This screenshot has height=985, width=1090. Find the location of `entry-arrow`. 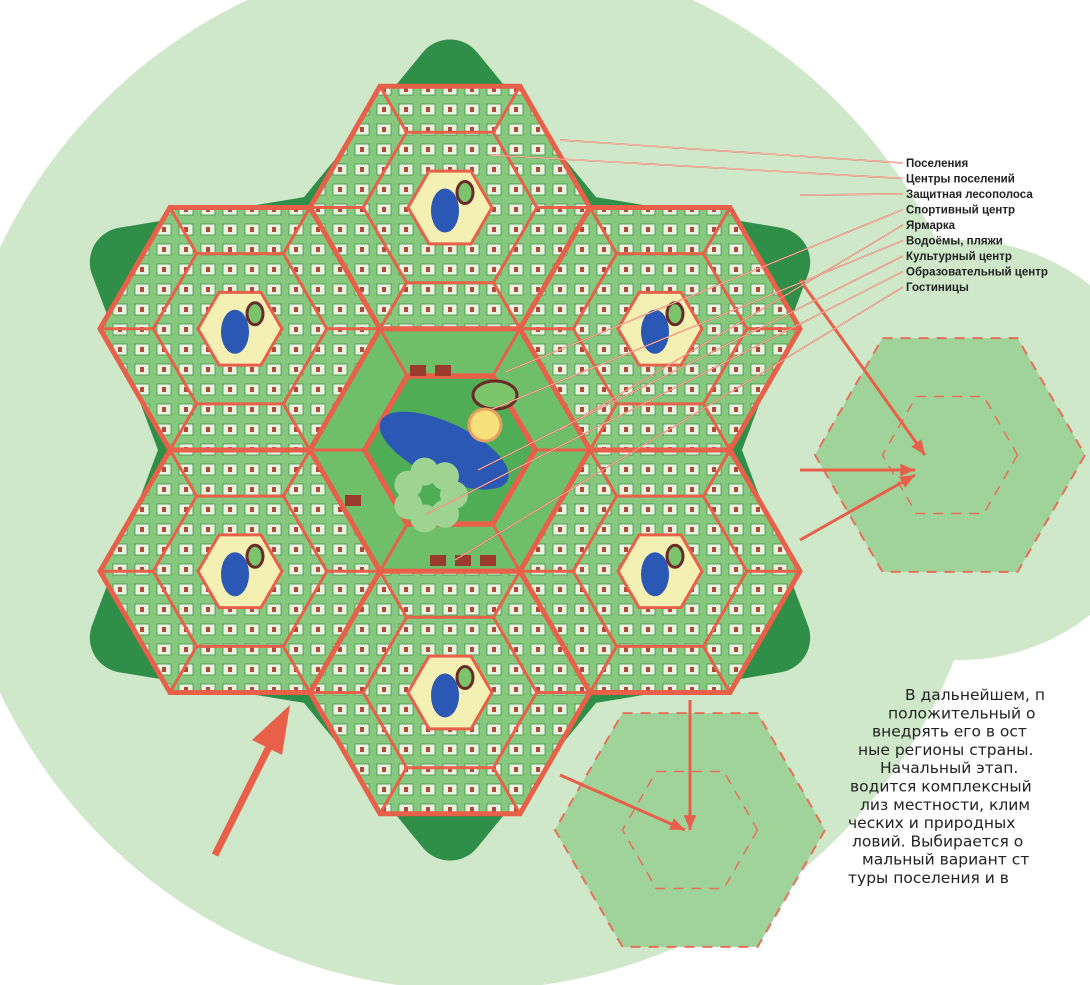

entry-arrow is located at coordinates (242, 800).